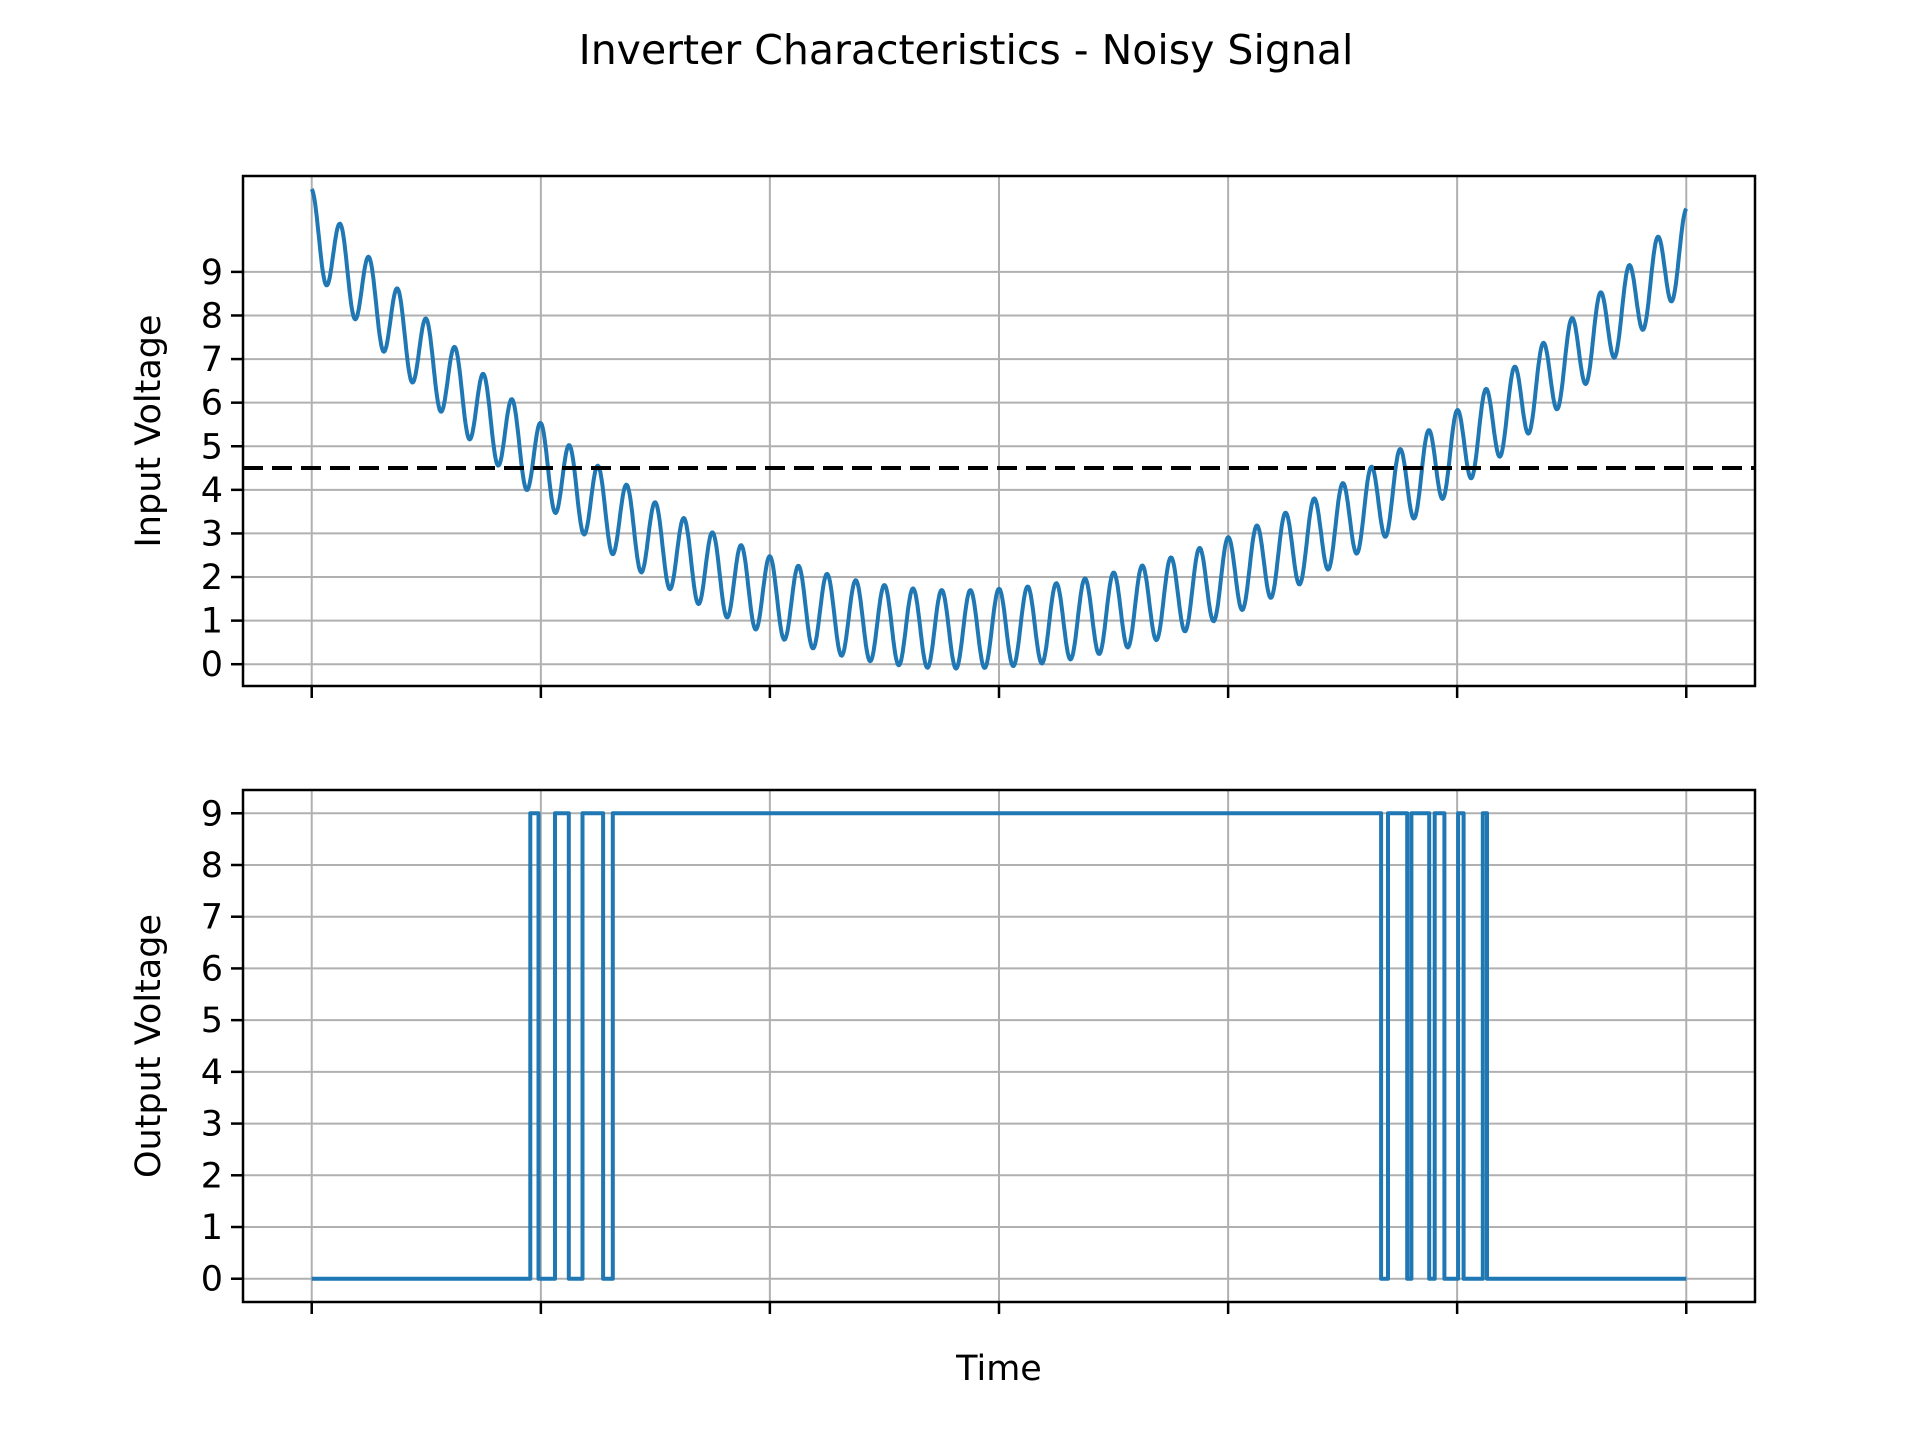 The width and height of the screenshot is (1920, 1445). What do you see at coordinates (149, 430) in the screenshot?
I see `y-axis-label-top: Input Voltage` at bounding box center [149, 430].